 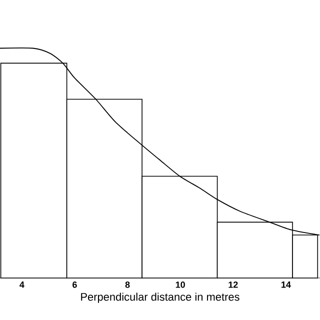 I want to click on x-tick-label: 4, so click(x=22, y=285).